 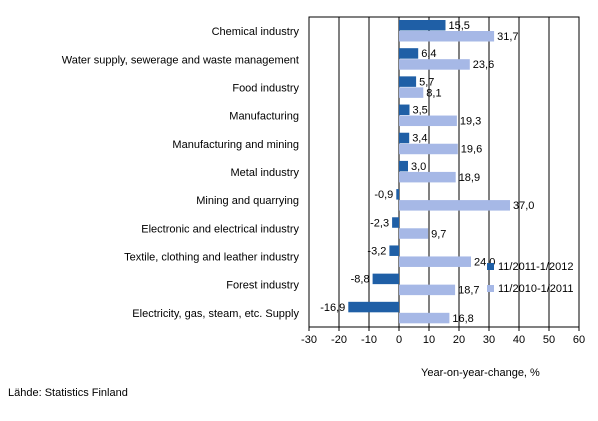 What do you see at coordinates (376, 251) in the screenshot?
I see `data-label: -3,2` at bounding box center [376, 251].